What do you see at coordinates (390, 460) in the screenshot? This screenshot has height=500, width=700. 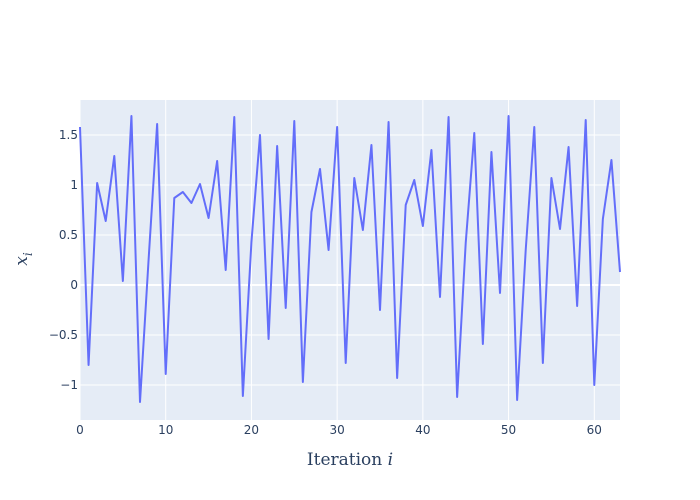 I see `x-axis-title-variable: i` at bounding box center [390, 460].